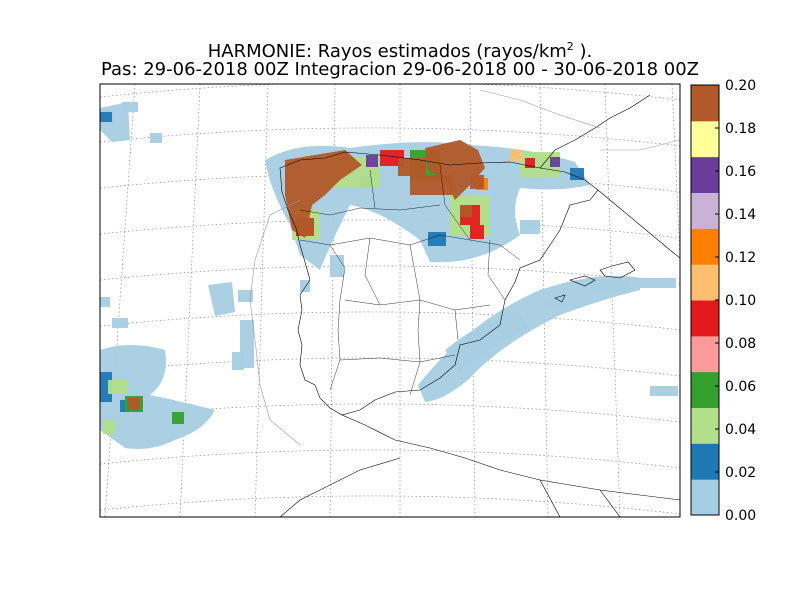 This screenshot has width=800, height=600. What do you see at coordinates (740, 516) in the screenshot?
I see `colorbar-tick-label: 0.00` at bounding box center [740, 516].